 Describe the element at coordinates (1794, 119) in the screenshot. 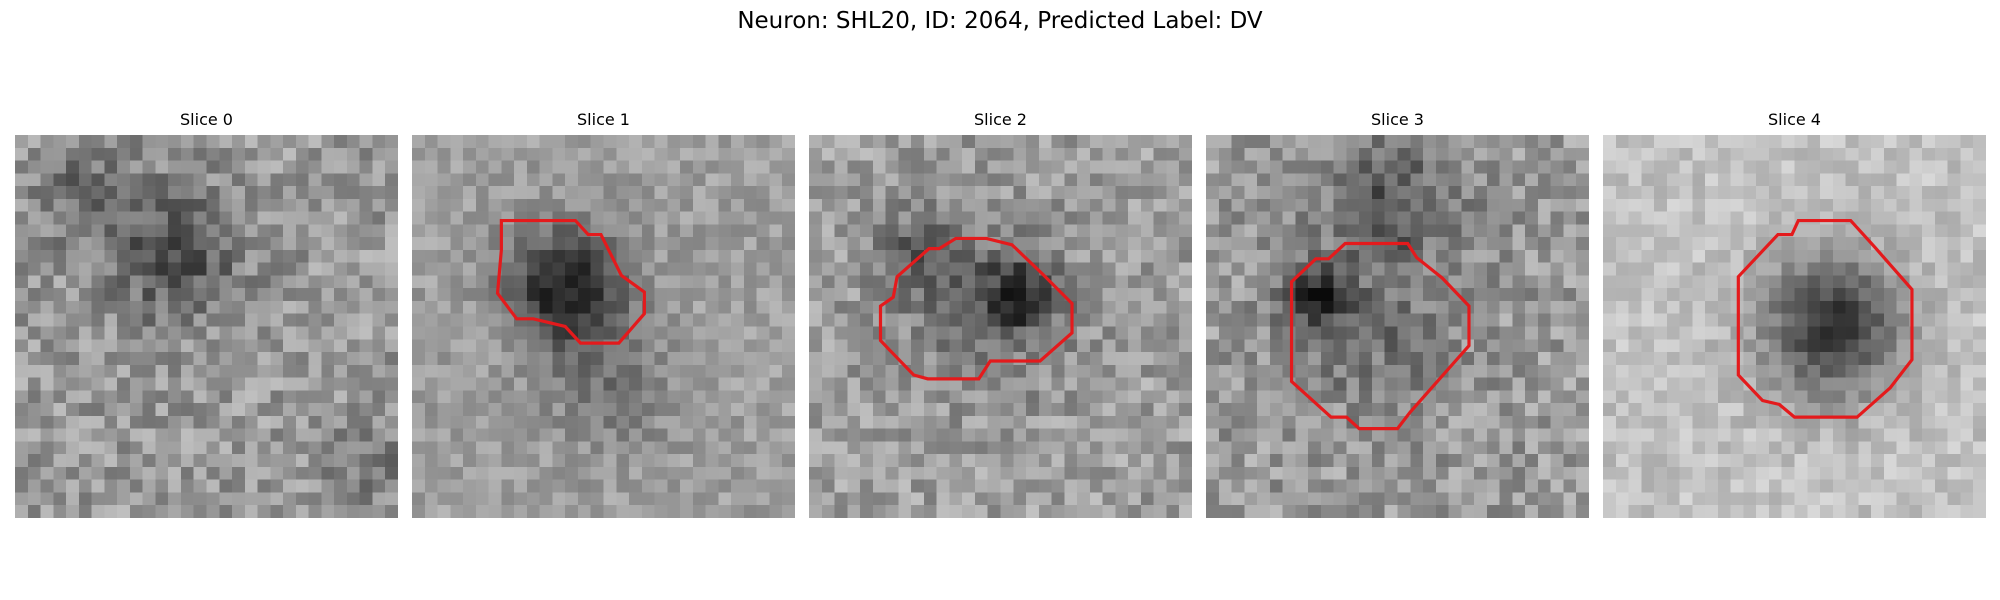

I see `slice-title-4: Slice 4` at that location.